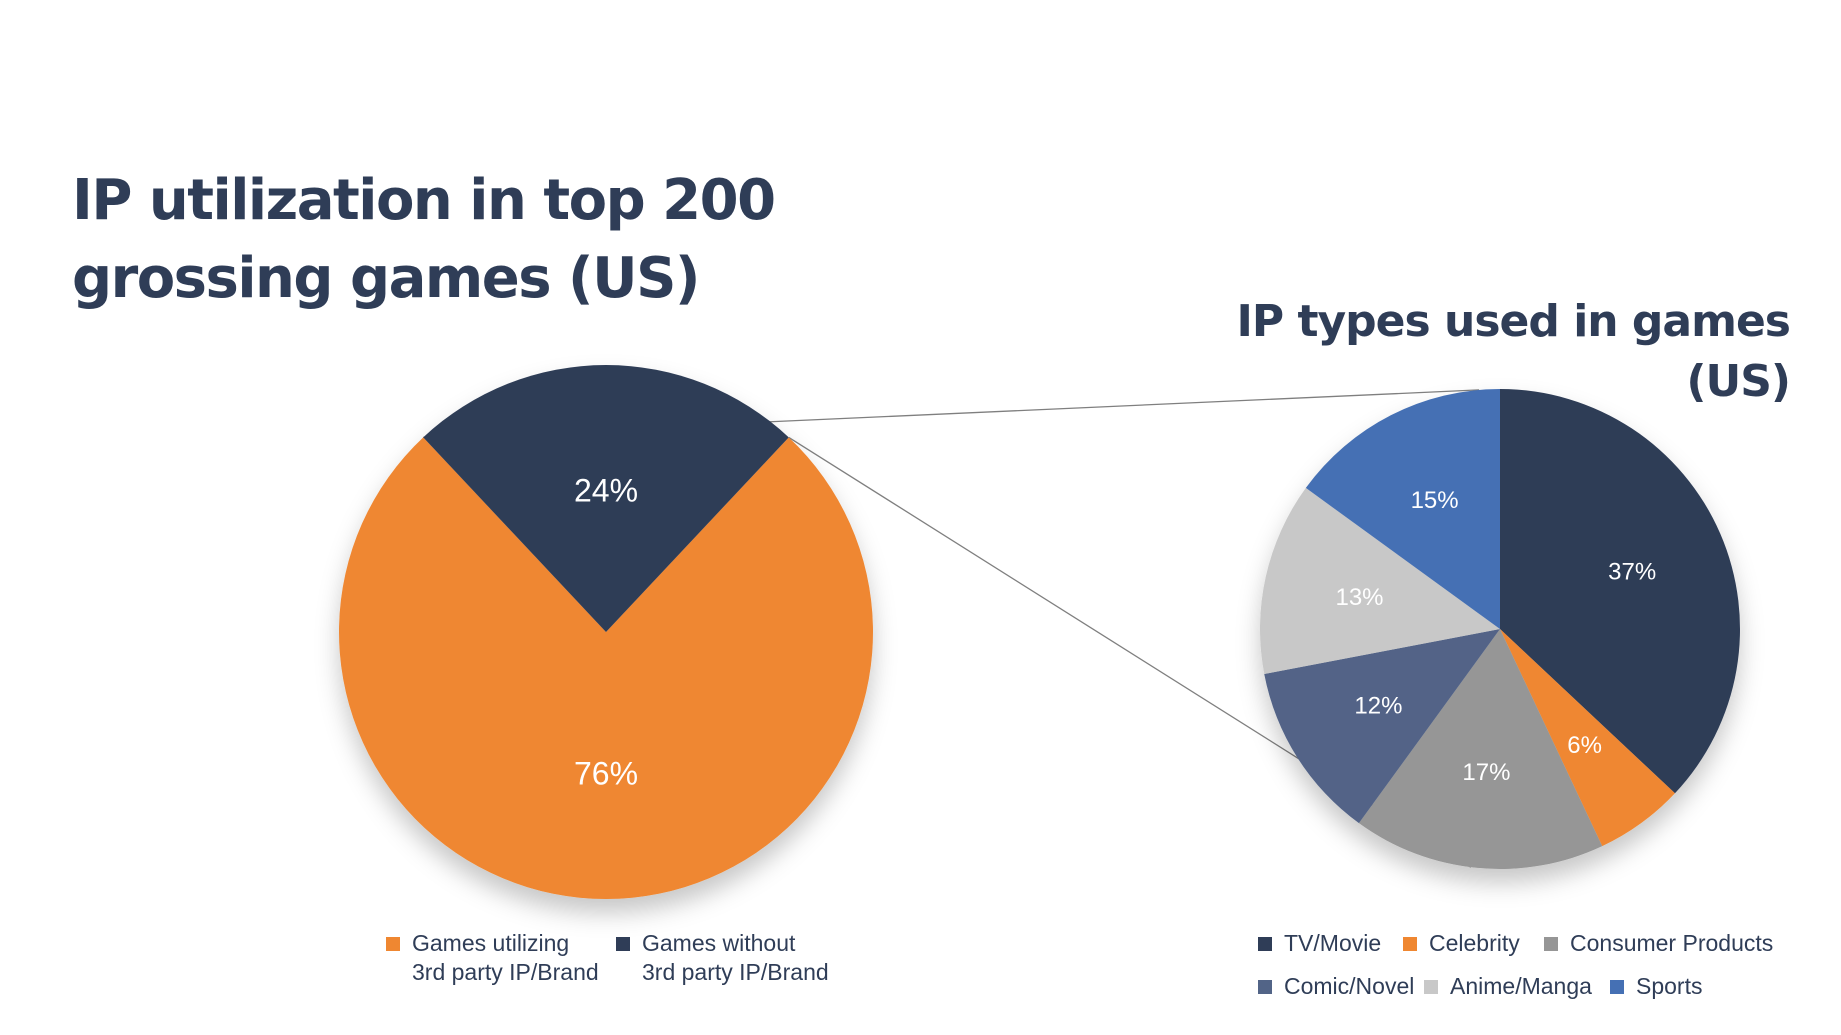 This screenshot has width=1841, height=1035. What do you see at coordinates (735, 957) in the screenshot?
I see `legend-label: Games without 3rd party IP/Brand` at bounding box center [735, 957].